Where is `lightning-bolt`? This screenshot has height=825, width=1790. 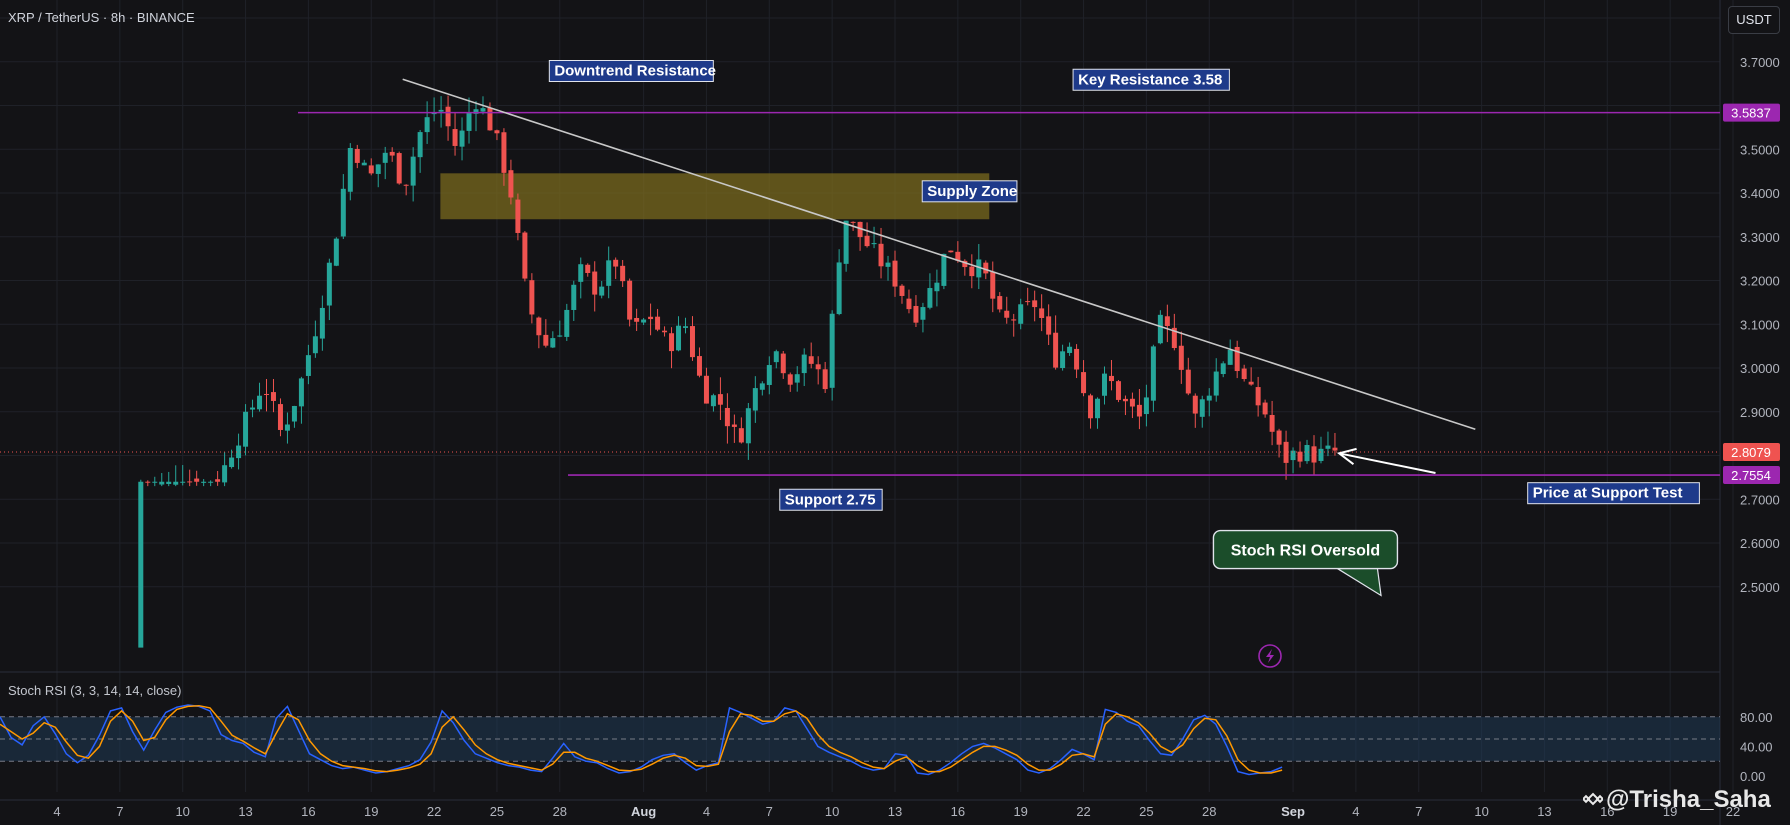 lightning-bolt is located at coordinates (1270, 656).